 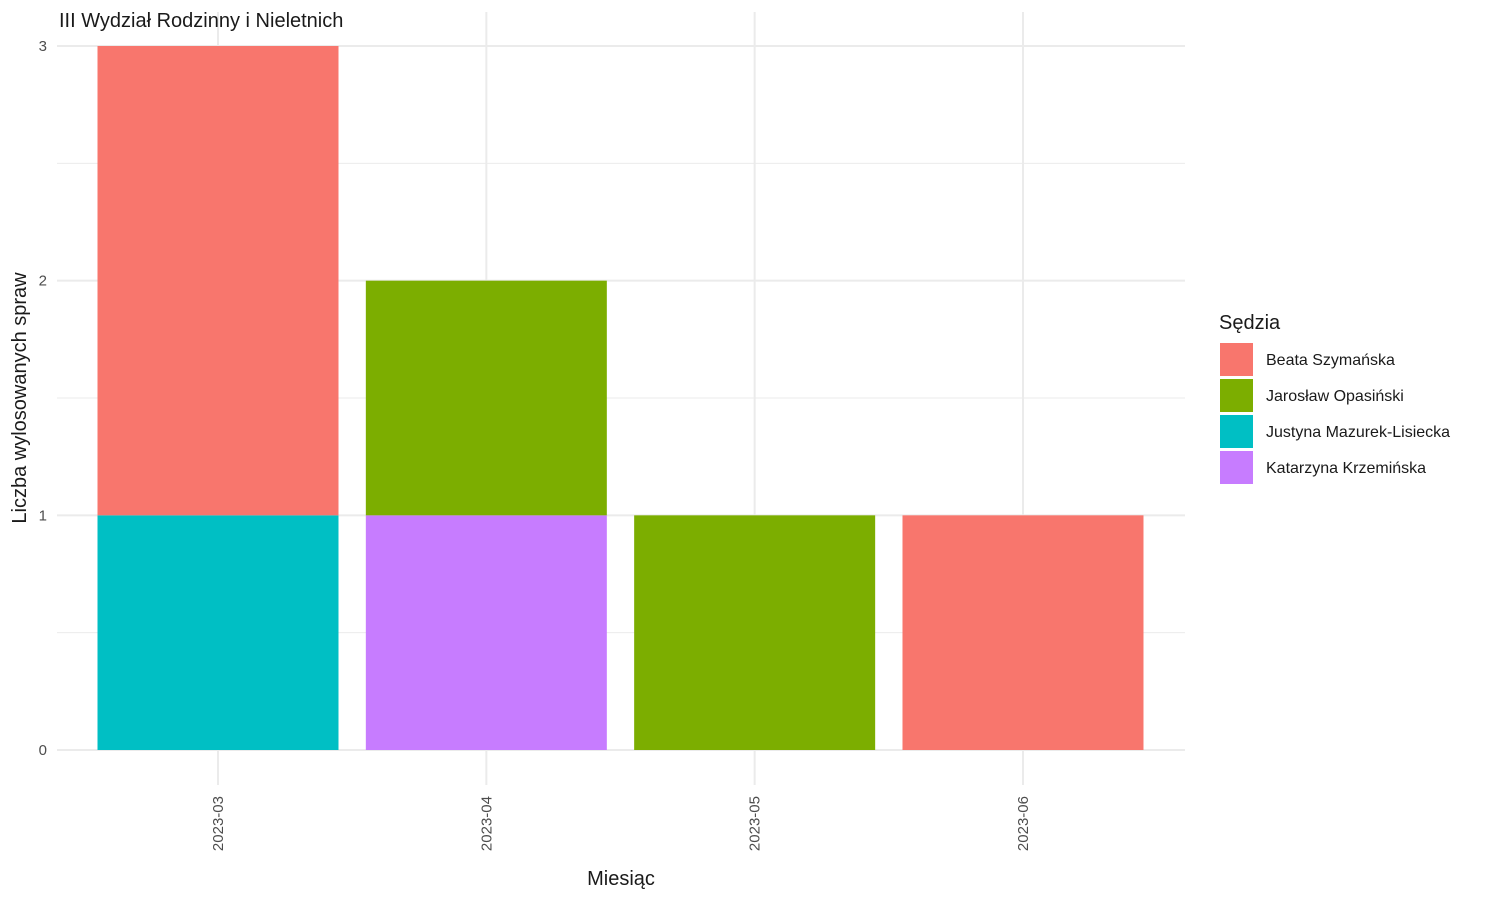 What do you see at coordinates (43, 515) in the screenshot?
I see `y-tick-label: 1` at bounding box center [43, 515].